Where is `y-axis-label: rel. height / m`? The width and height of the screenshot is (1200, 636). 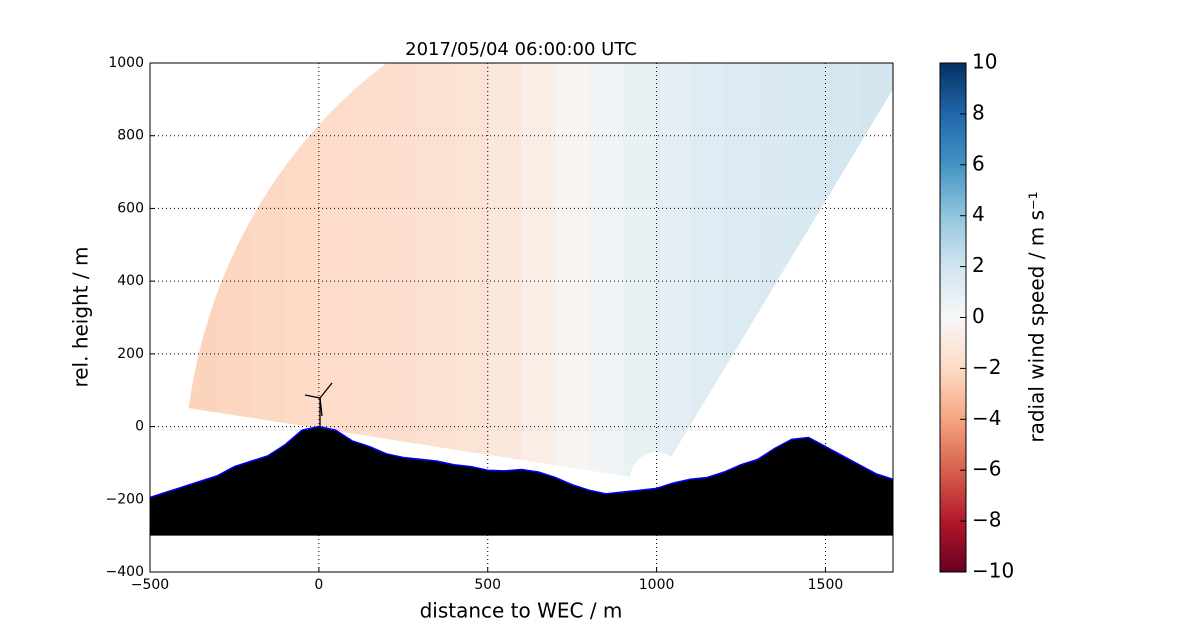
y-axis-label: rel. height / m is located at coordinates (81, 316).